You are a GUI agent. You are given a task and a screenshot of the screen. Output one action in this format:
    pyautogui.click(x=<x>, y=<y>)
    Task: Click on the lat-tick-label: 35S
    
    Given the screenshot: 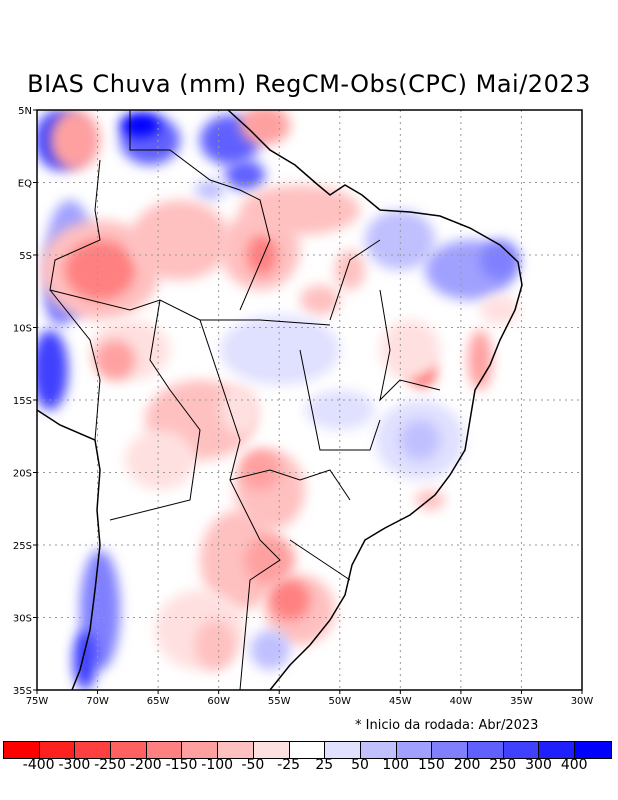 What is the action you would take?
    pyautogui.click(x=22, y=691)
    